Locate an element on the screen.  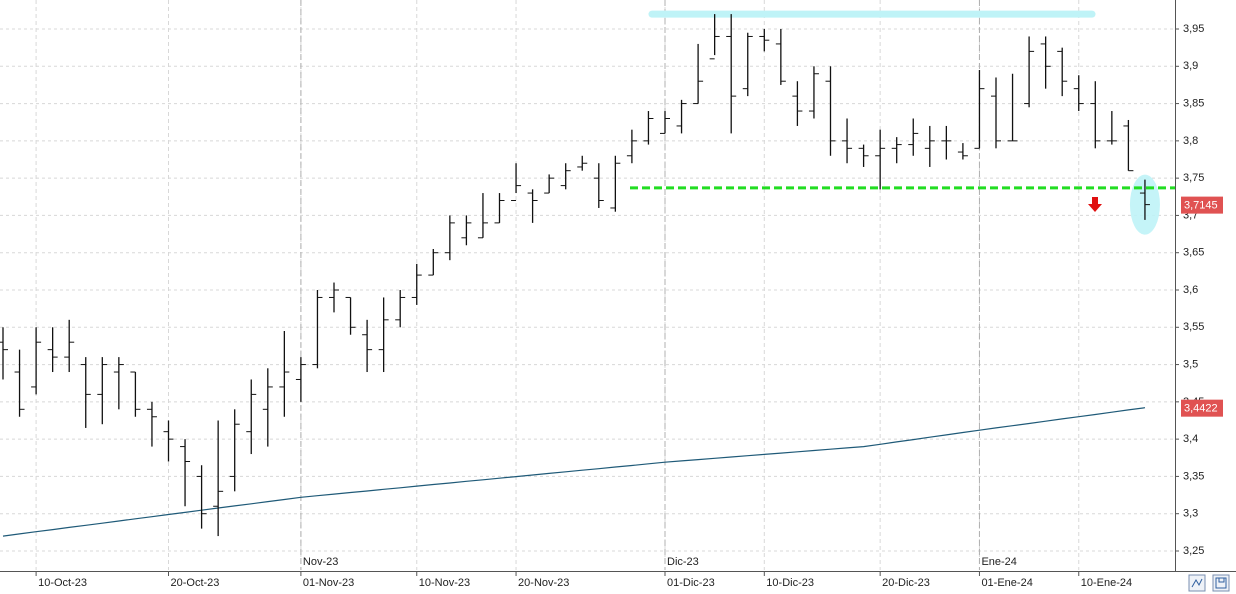
zoom-icon is located at coordinates (1197, 583).